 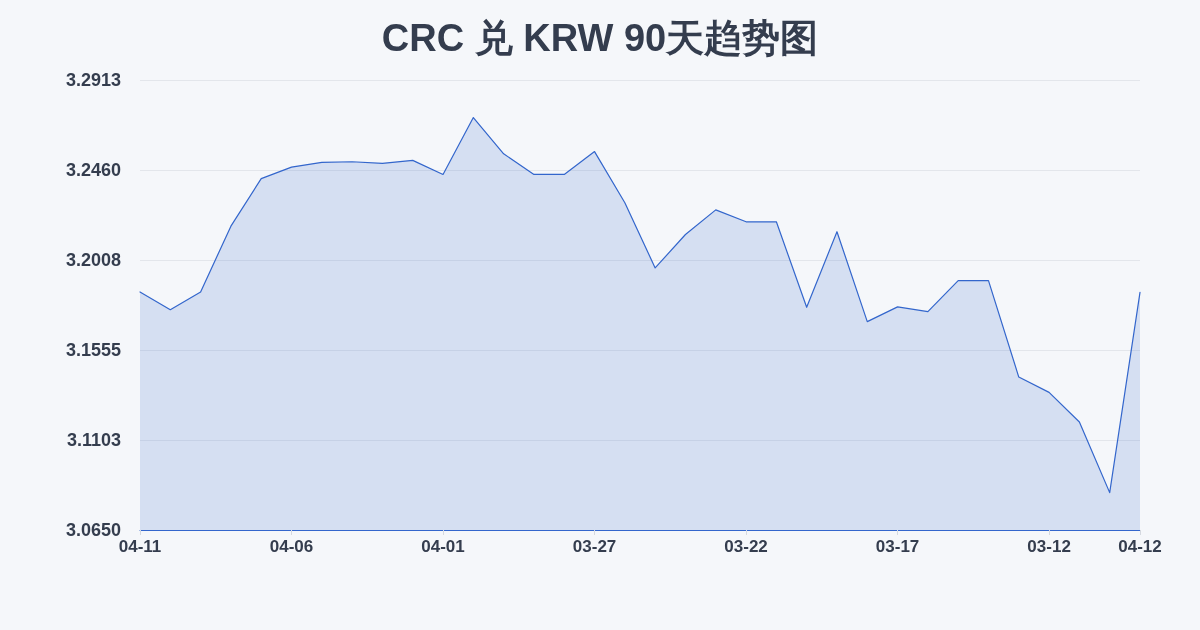 What do you see at coordinates (443, 546) in the screenshot?
I see `x-tick-label: 04-01` at bounding box center [443, 546].